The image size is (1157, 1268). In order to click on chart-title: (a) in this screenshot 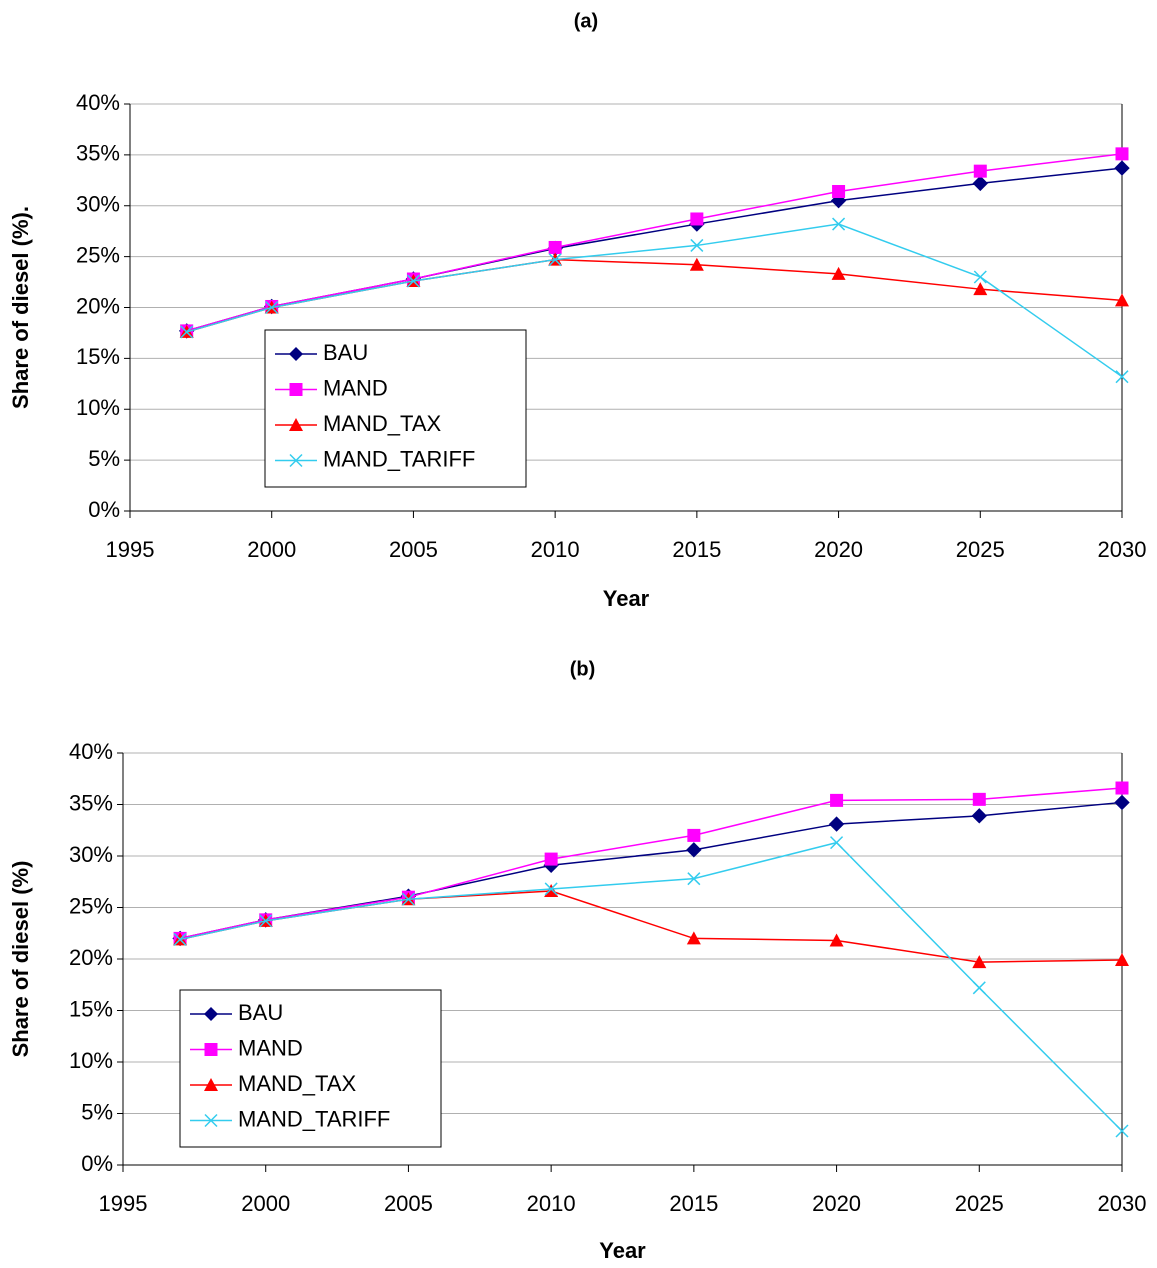, I will do `click(586, 21)`.